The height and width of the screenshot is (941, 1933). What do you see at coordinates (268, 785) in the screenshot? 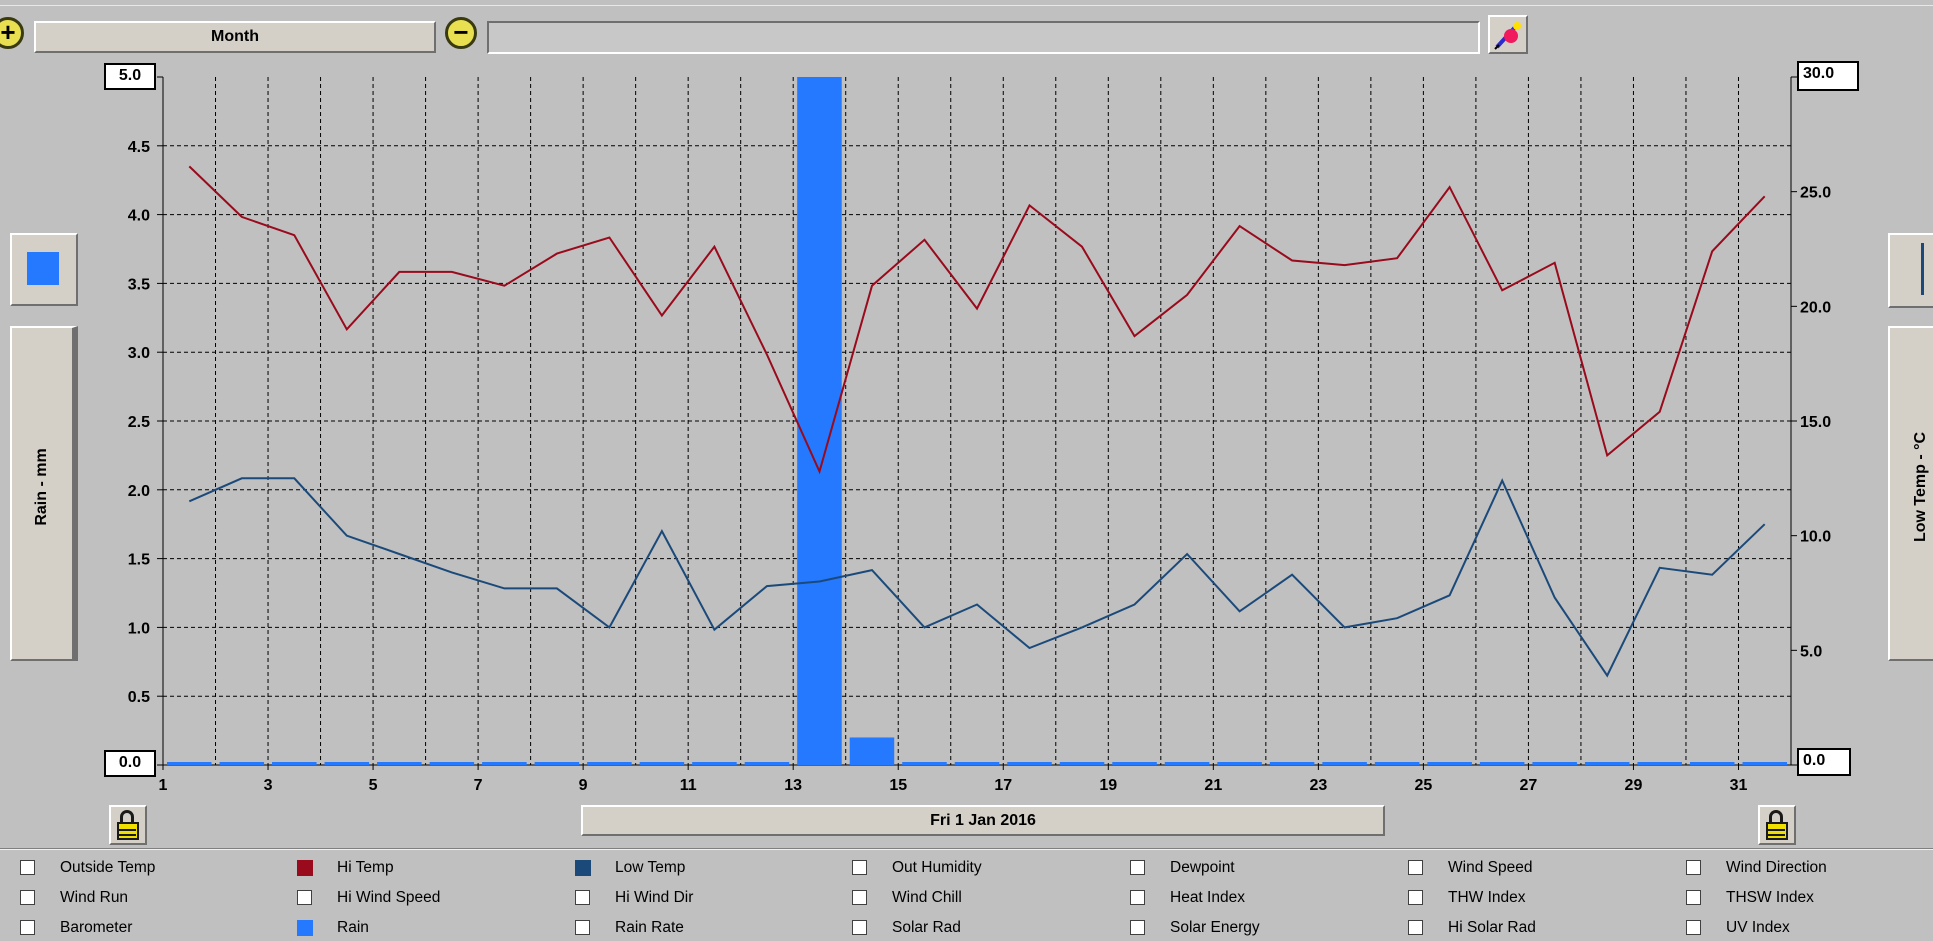
I see `x-tick-label: 3` at bounding box center [268, 785].